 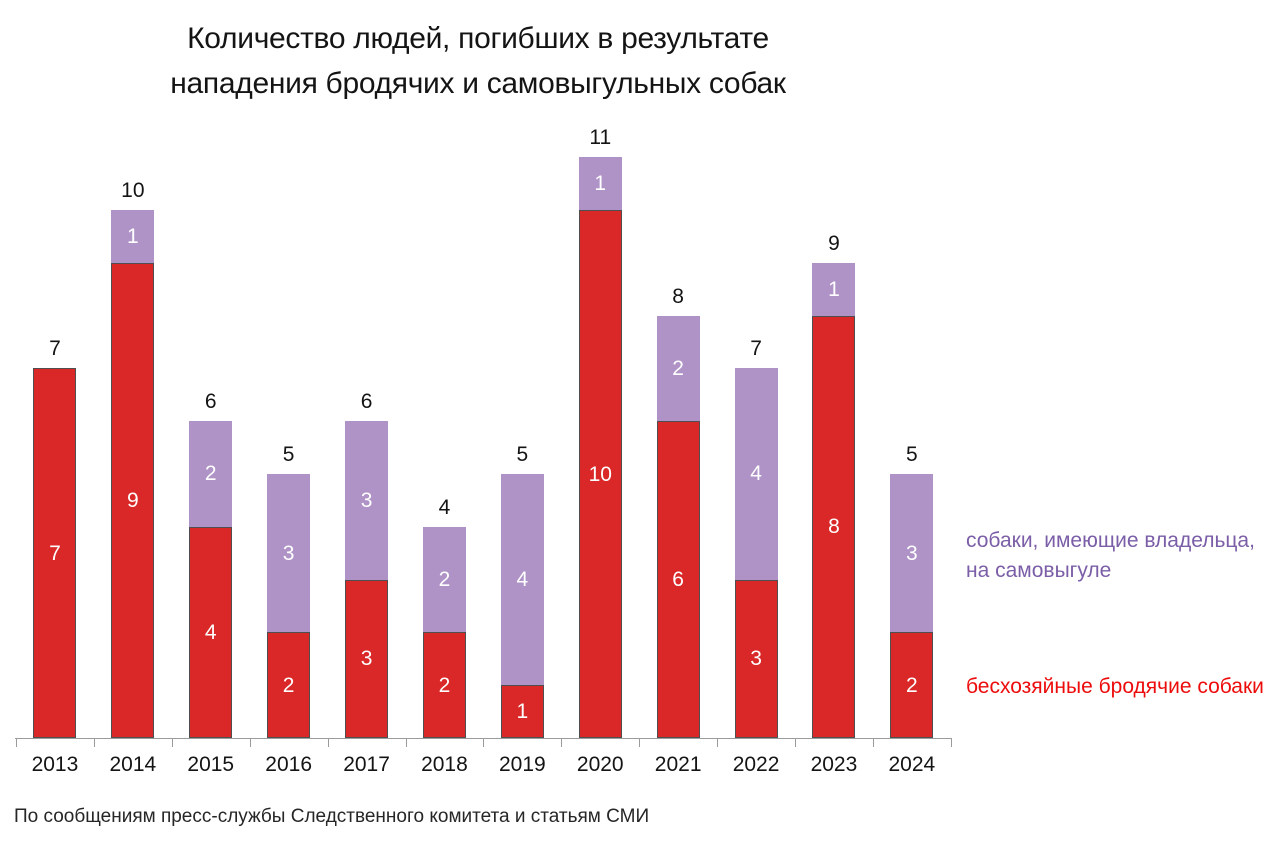 I want to click on legend-owned-line2: на самовыгуле, so click(x=1039, y=570).